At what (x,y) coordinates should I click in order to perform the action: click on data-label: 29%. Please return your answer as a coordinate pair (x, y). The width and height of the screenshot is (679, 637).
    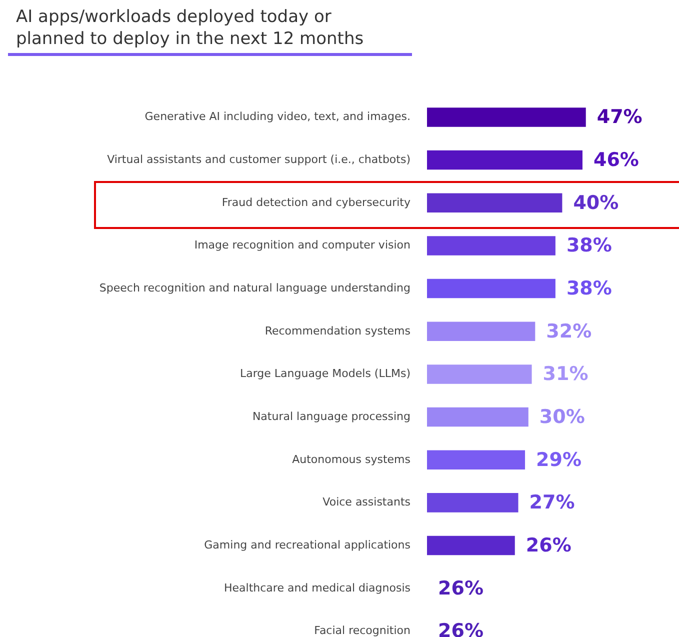
    Looking at the image, I should click on (559, 459).